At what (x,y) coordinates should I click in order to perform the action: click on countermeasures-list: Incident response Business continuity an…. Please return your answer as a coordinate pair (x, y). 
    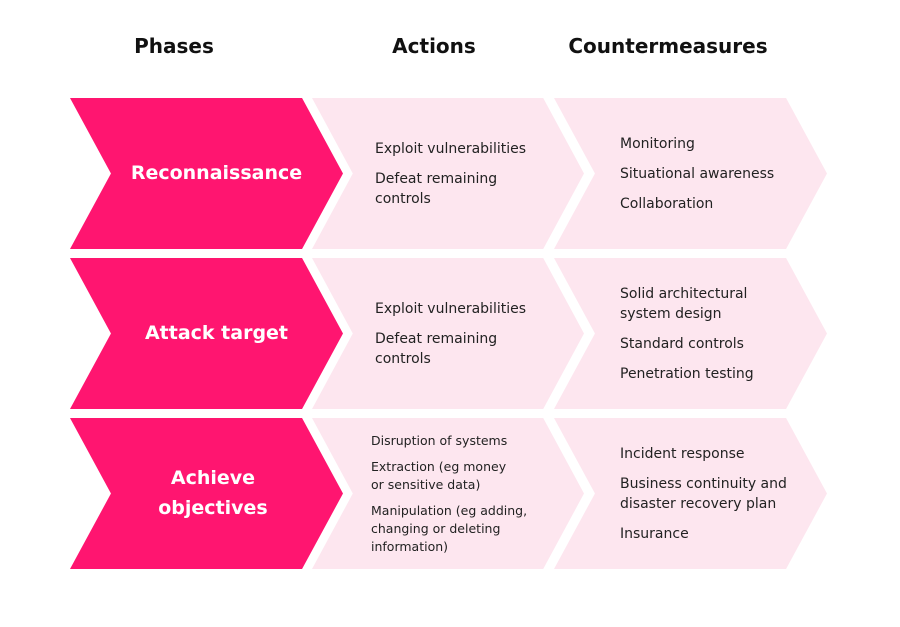
    Looking at the image, I should click on (708, 493).